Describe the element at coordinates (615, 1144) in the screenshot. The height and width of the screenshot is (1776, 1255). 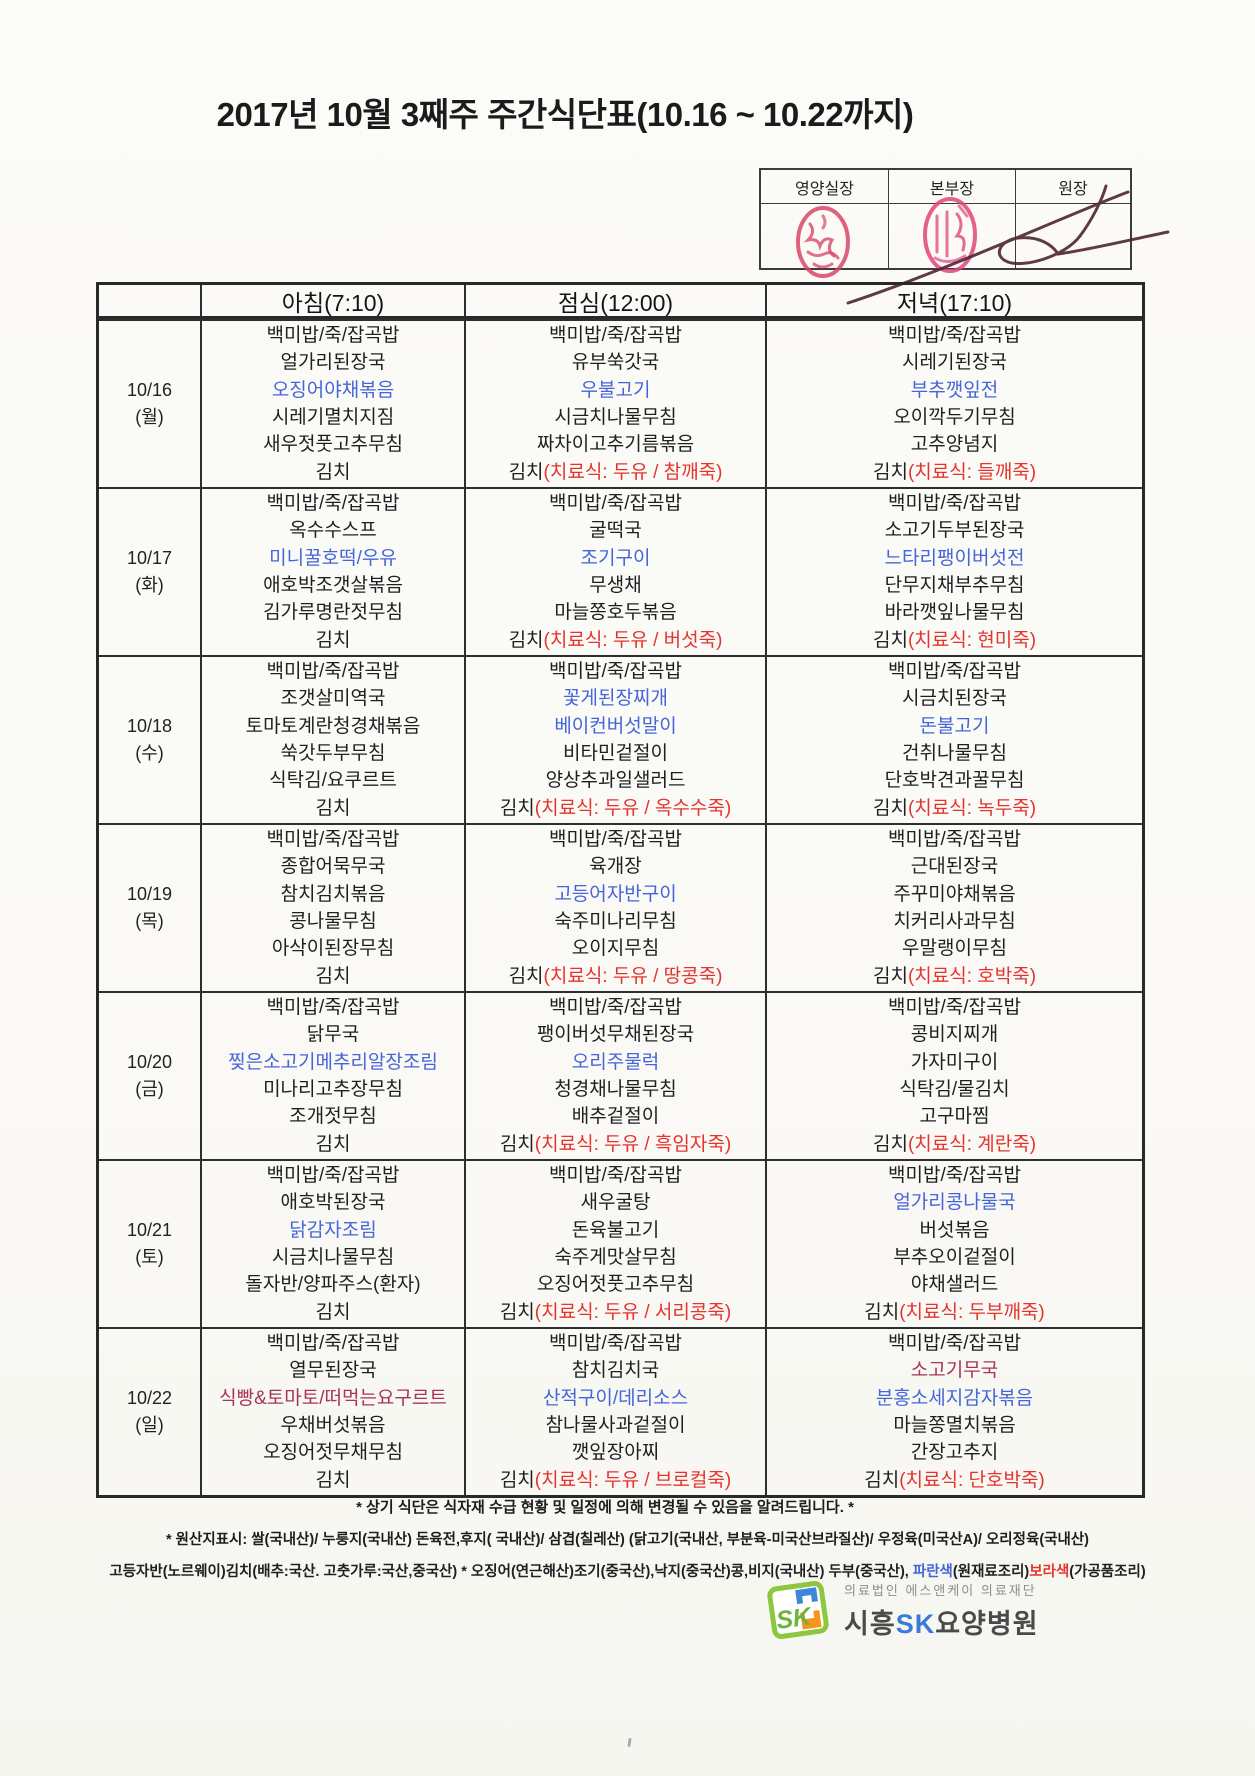
I see `menu-item: 김치(치료식: 두유 / 흑임자죽)` at that location.